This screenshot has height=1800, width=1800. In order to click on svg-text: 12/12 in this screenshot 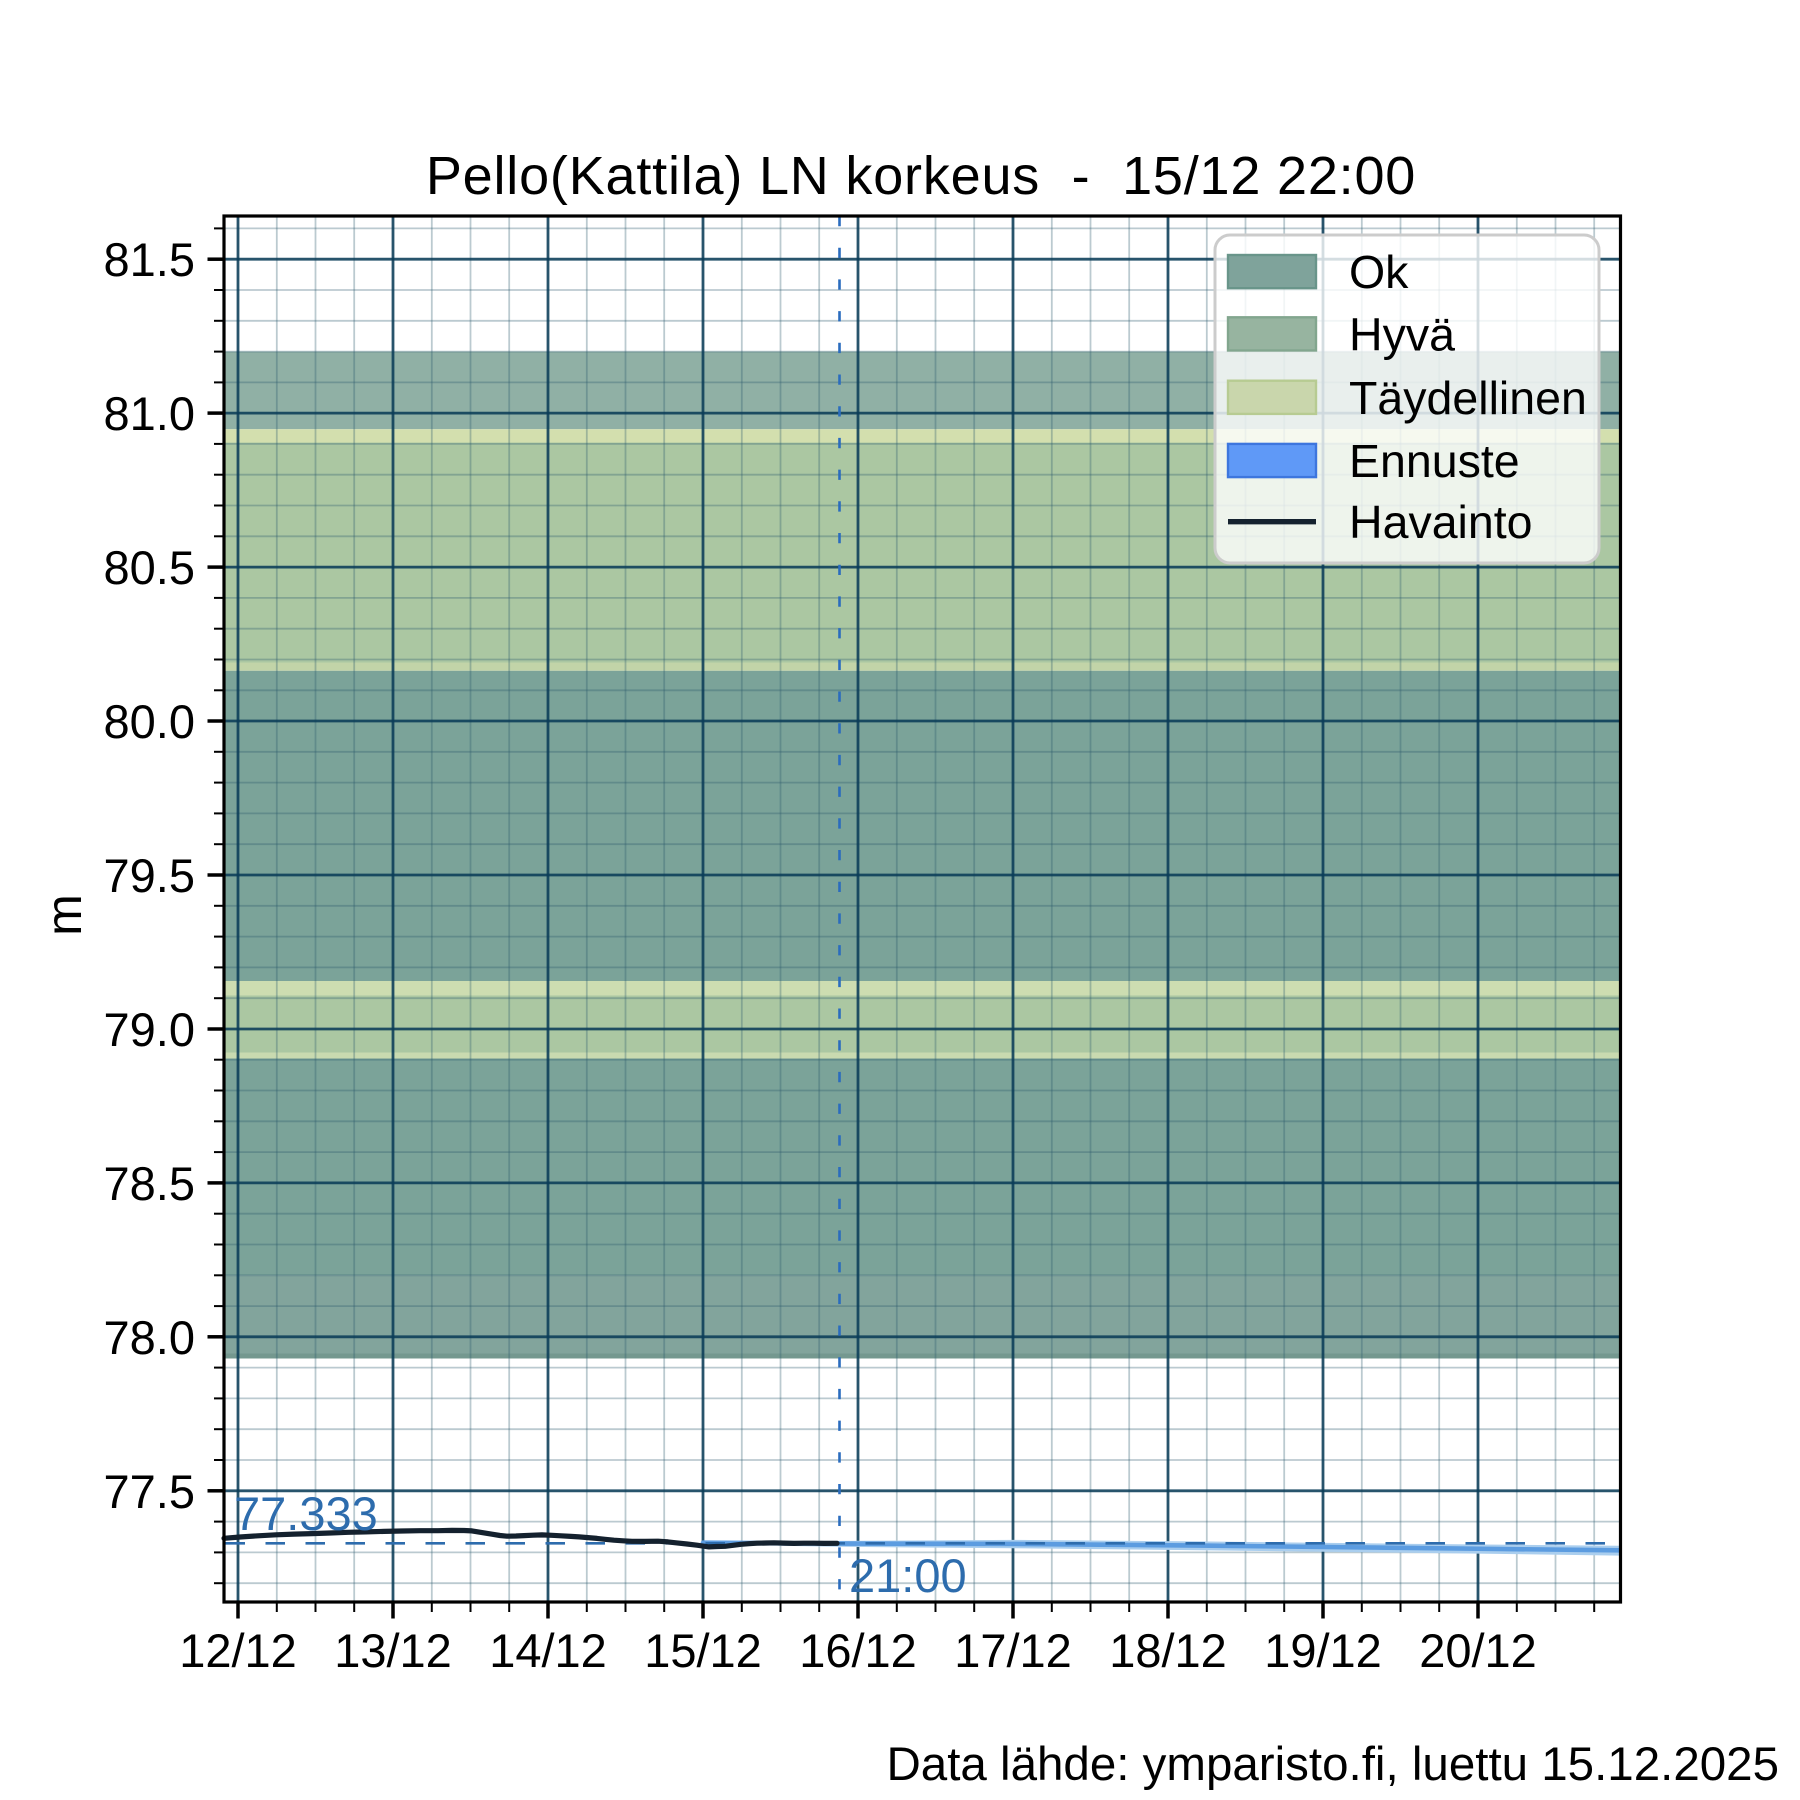, I will do `click(238, 1650)`.